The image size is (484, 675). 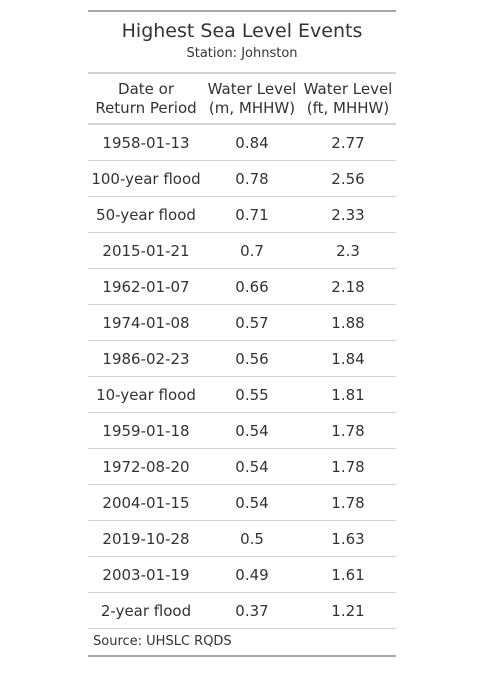 I want to click on table-row: 2019-10-28 0.5 1.63, so click(x=242, y=538).